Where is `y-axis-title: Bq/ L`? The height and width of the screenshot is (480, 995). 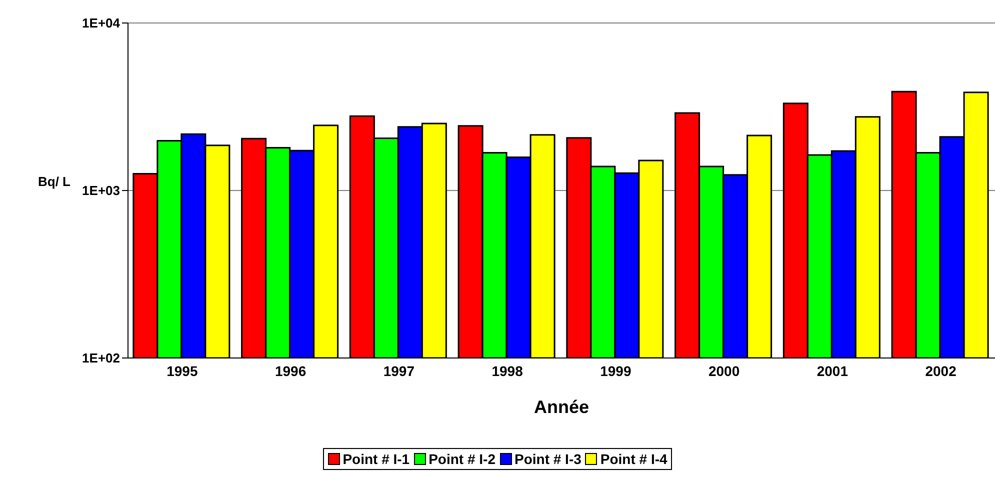
y-axis-title: Bq/ L is located at coordinates (54, 181).